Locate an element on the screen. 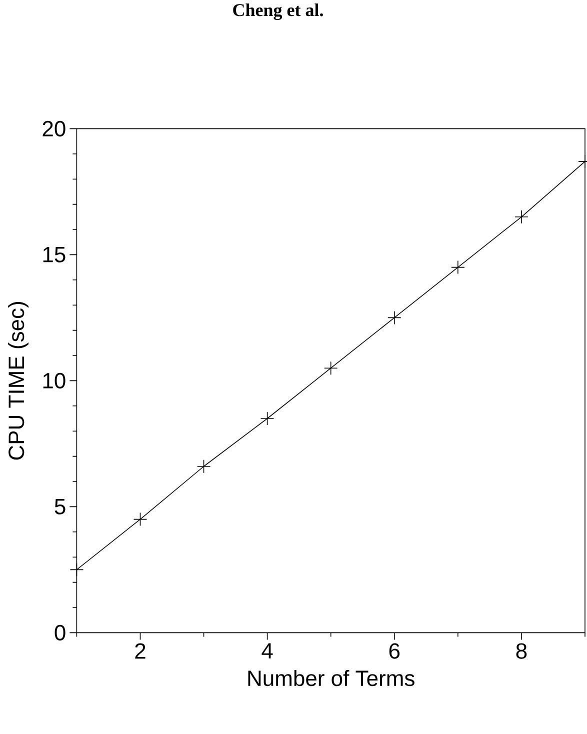 The height and width of the screenshot is (734, 587). x-tick-label: 8 is located at coordinates (521, 651).